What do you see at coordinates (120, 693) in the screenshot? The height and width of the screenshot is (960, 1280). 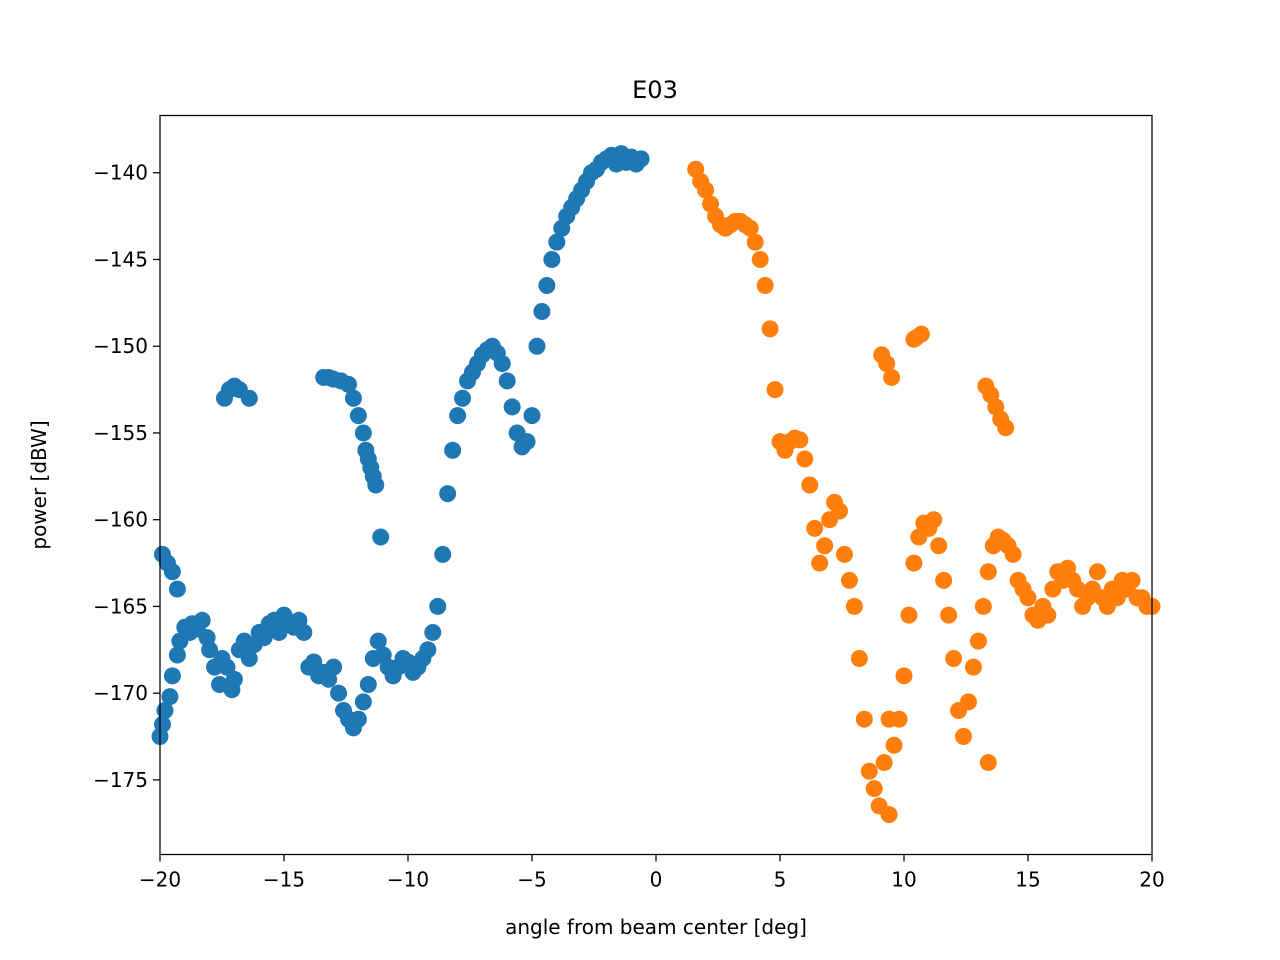 I see `y-tick-label: −170` at bounding box center [120, 693].